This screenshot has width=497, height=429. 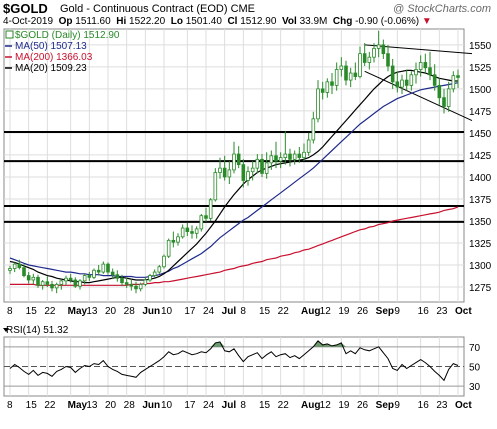 I want to click on price-x-tick-label: 22, so click(x=284, y=311).